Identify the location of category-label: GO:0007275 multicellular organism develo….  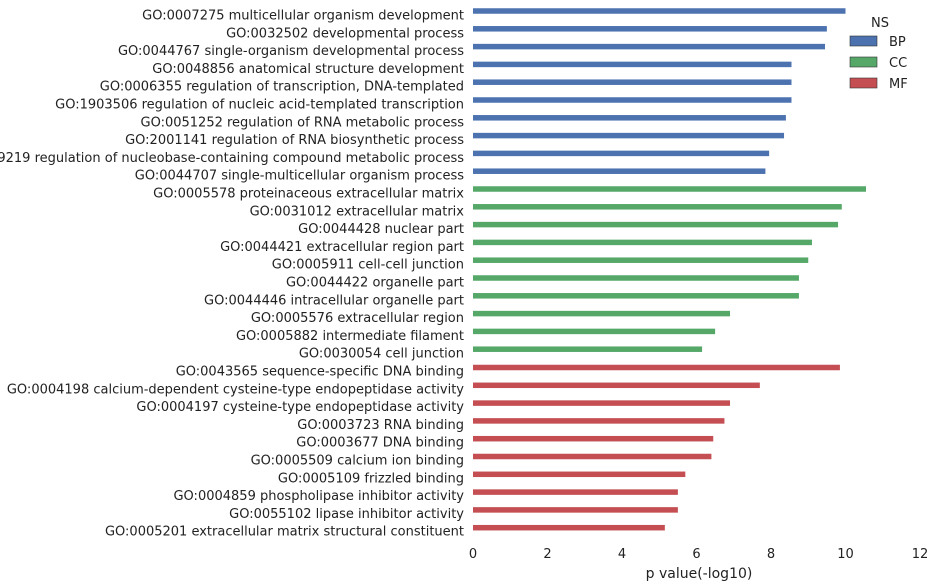
(303, 16).